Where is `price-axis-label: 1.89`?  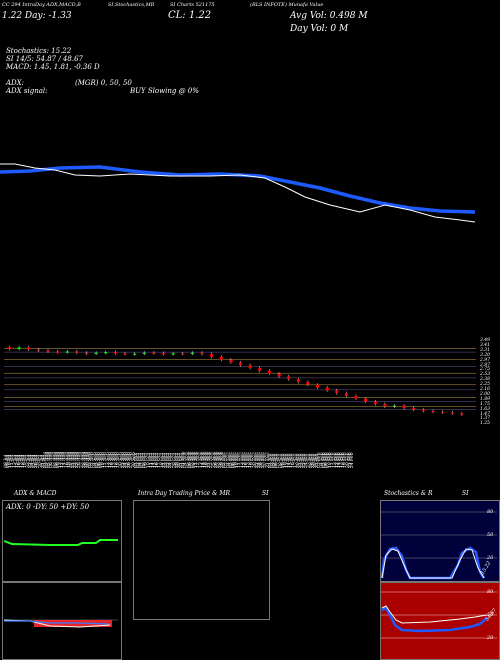
price-axis-label: 1.89 is located at coordinates (485, 399).